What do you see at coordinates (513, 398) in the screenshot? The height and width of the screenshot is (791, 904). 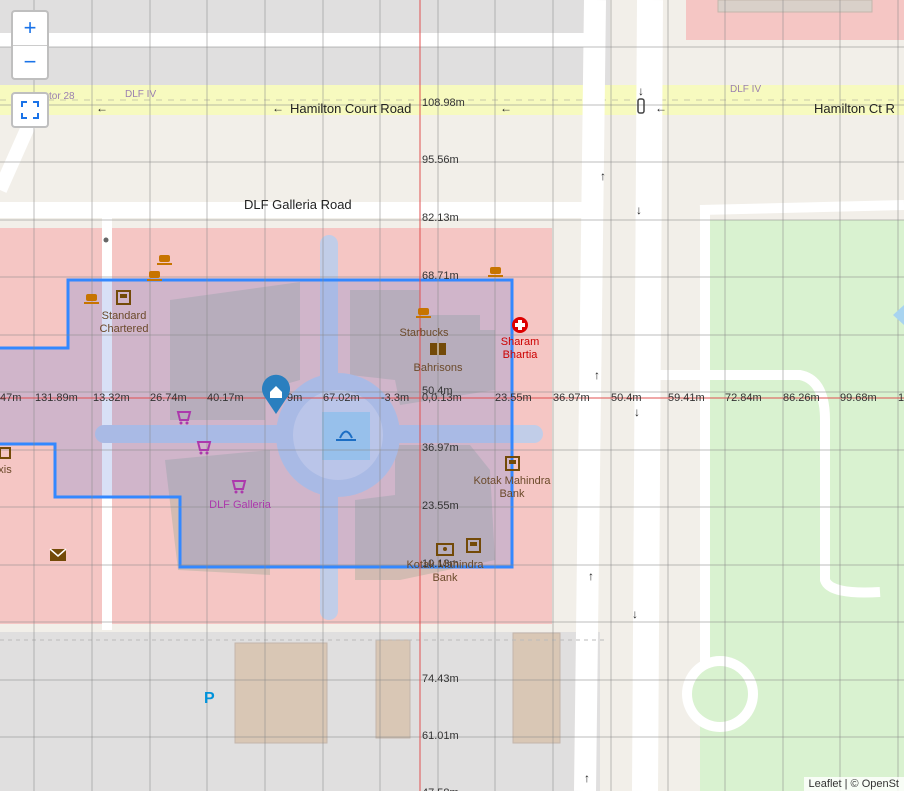 I see `grid-x-label: 23.55m` at bounding box center [513, 398].